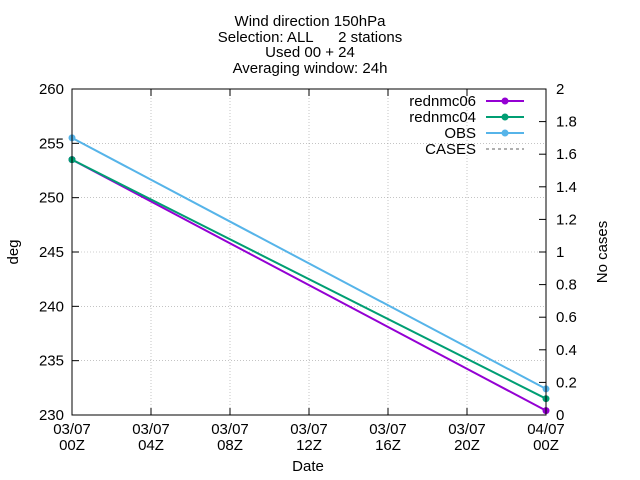  I want to click on y-tick-label: 255, so click(51, 143).